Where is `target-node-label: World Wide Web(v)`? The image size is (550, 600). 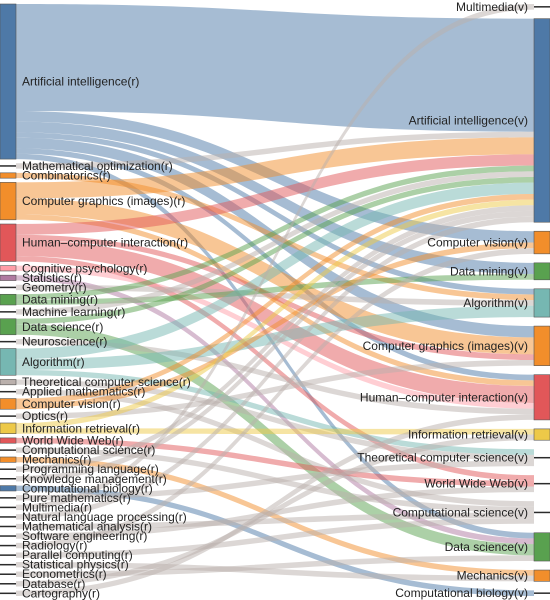
target-node-label: World Wide Web(v) is located at coordinates (476, 484).